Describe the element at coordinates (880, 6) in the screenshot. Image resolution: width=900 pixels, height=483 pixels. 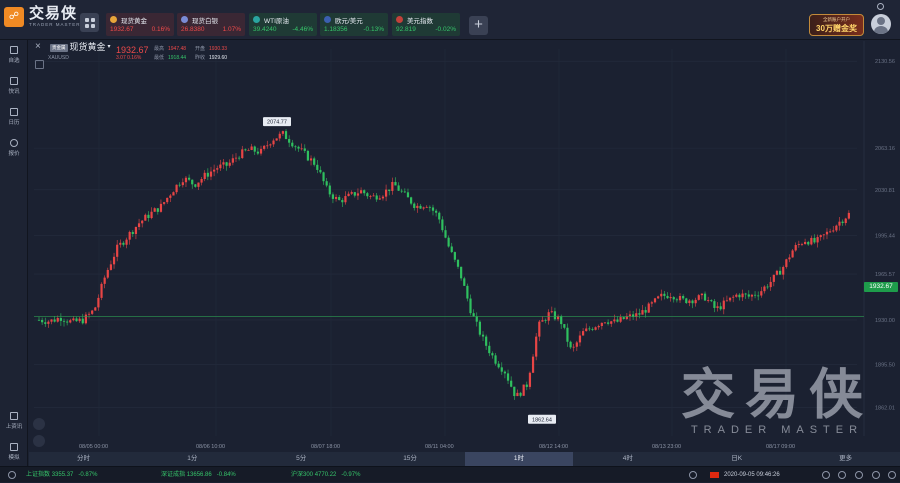
I see `settings-icon` at that location.